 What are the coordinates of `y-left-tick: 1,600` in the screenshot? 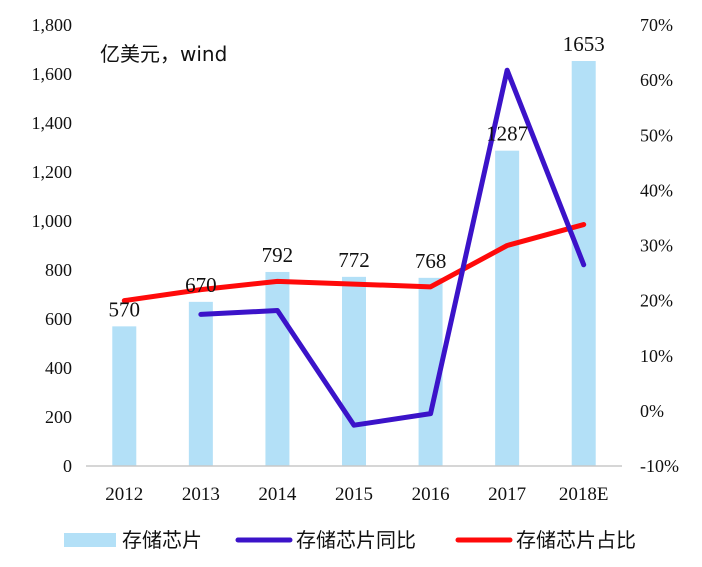 It's located at (52, 74).